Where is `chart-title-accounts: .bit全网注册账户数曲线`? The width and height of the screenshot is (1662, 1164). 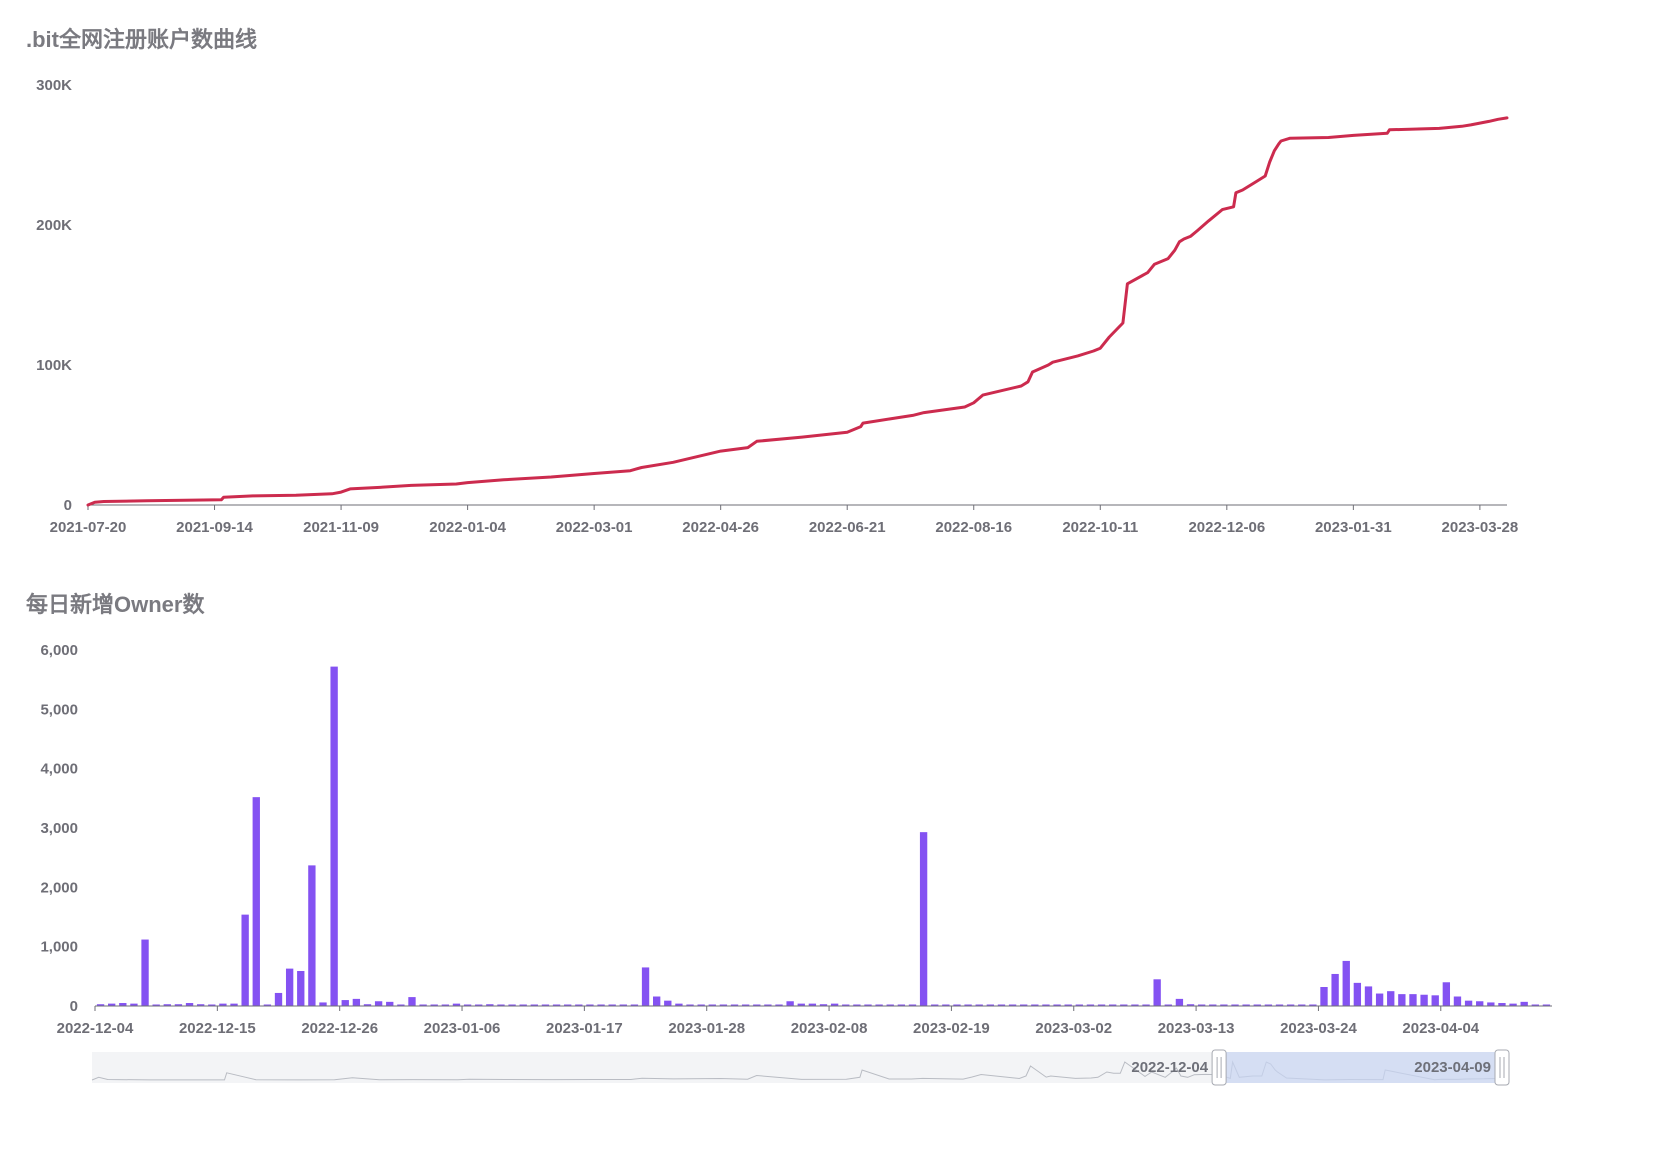
chart-title-accounts: .bit全网注册账户数曲线 is located at coordinates (141, 39).